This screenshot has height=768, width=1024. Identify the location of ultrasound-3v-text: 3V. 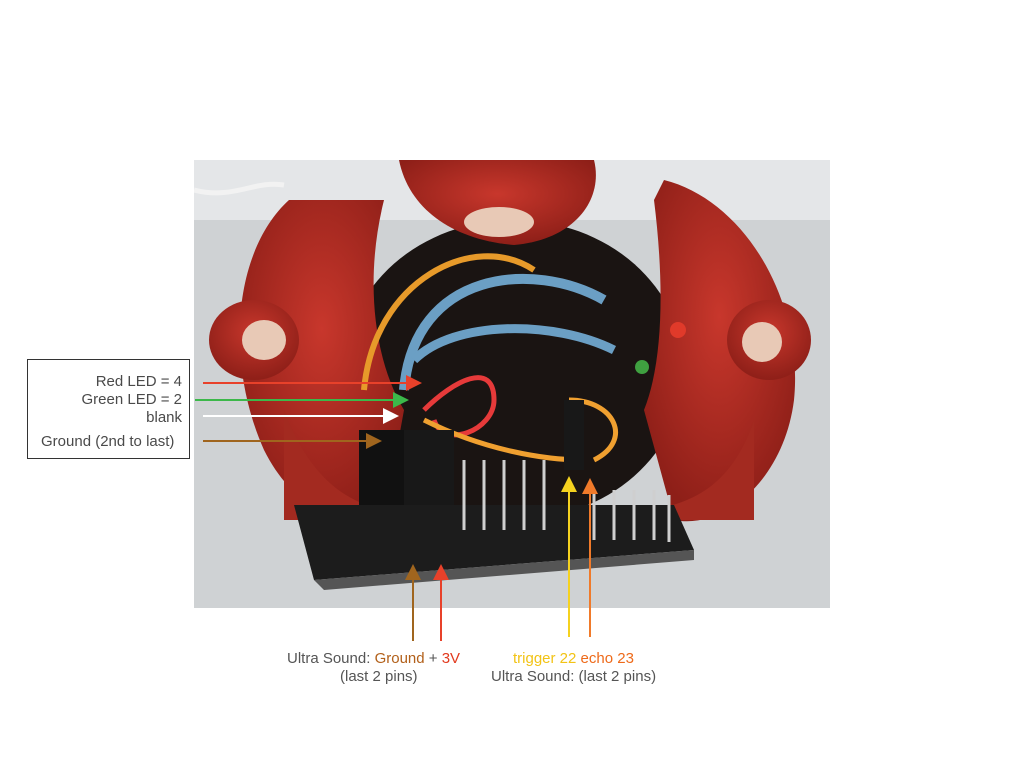
(451, 658).